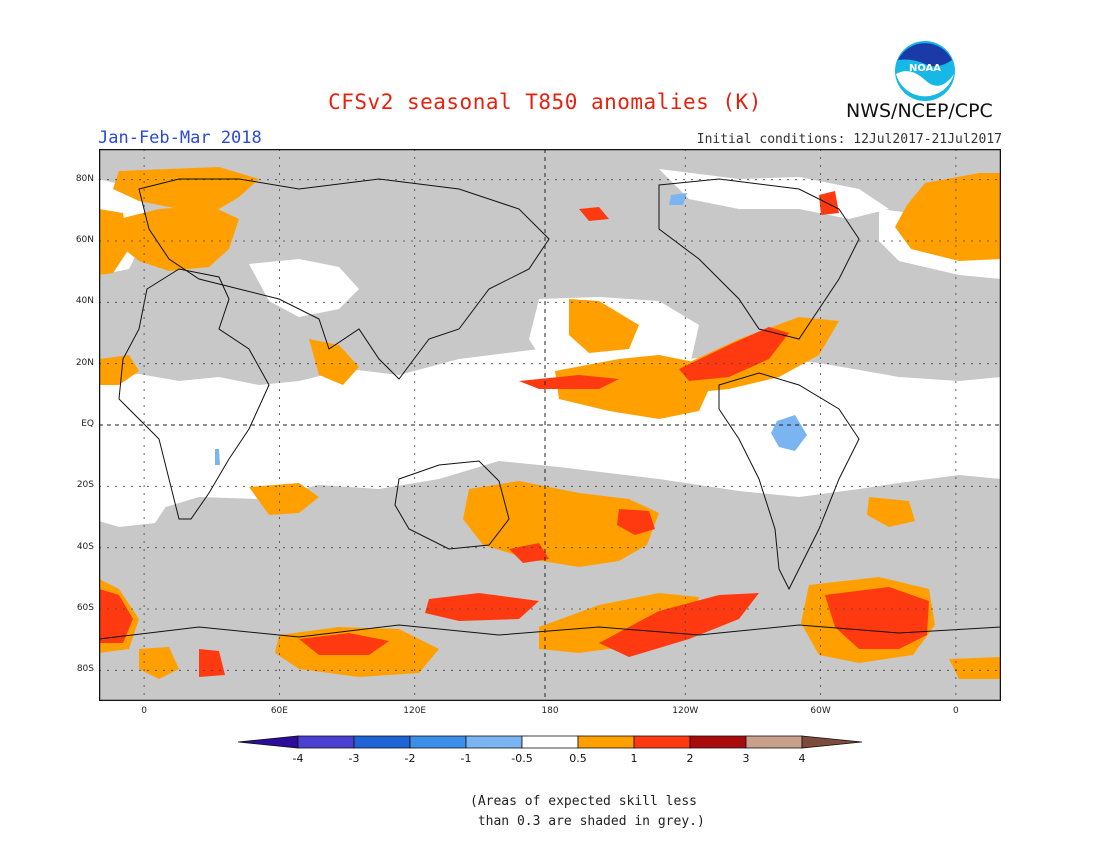 The image size is (1100, 850). What do you see at coordinates (919, 111) in the screenshot?
I see `agency-label: NWS/NCEP/CPC` at bounding box center [919, 111].